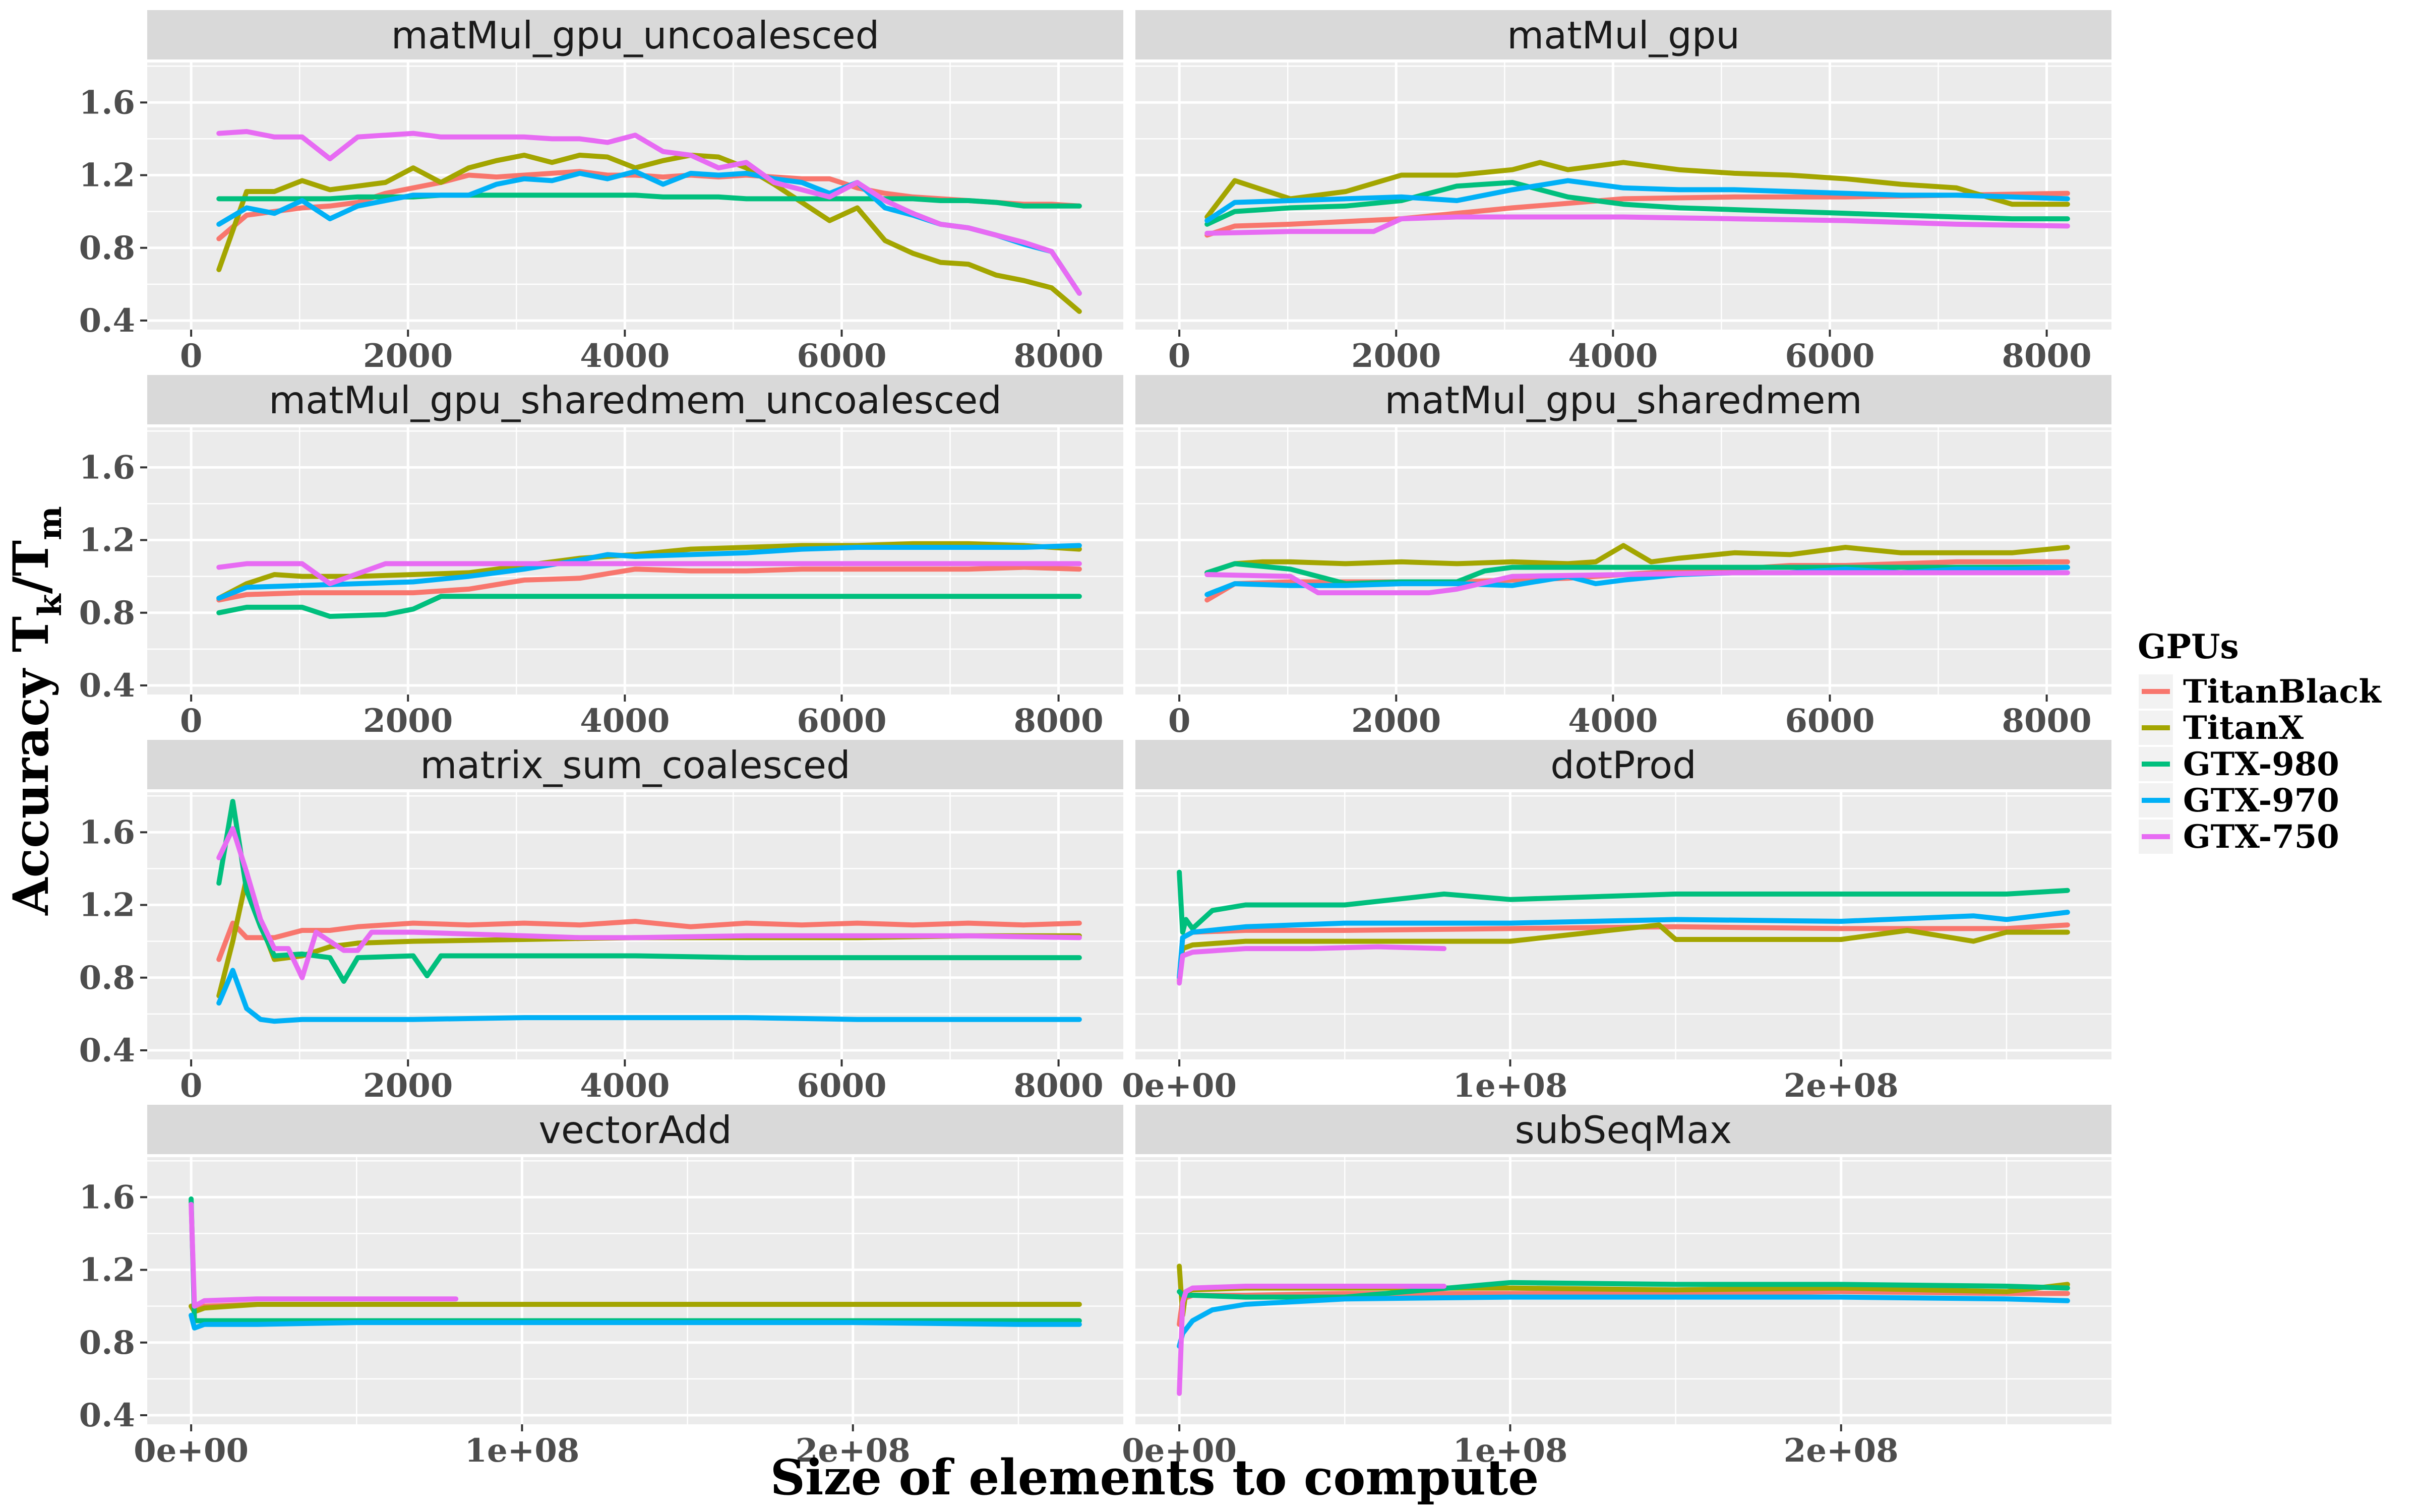 Image resolution: width=2420 pixels, height=1512 pixels. What do you see at coordinates (36, 711) in the screenshot?
I see `y-axis-title: Accuracy Tk/Tm` at bounding box center [36, 711].